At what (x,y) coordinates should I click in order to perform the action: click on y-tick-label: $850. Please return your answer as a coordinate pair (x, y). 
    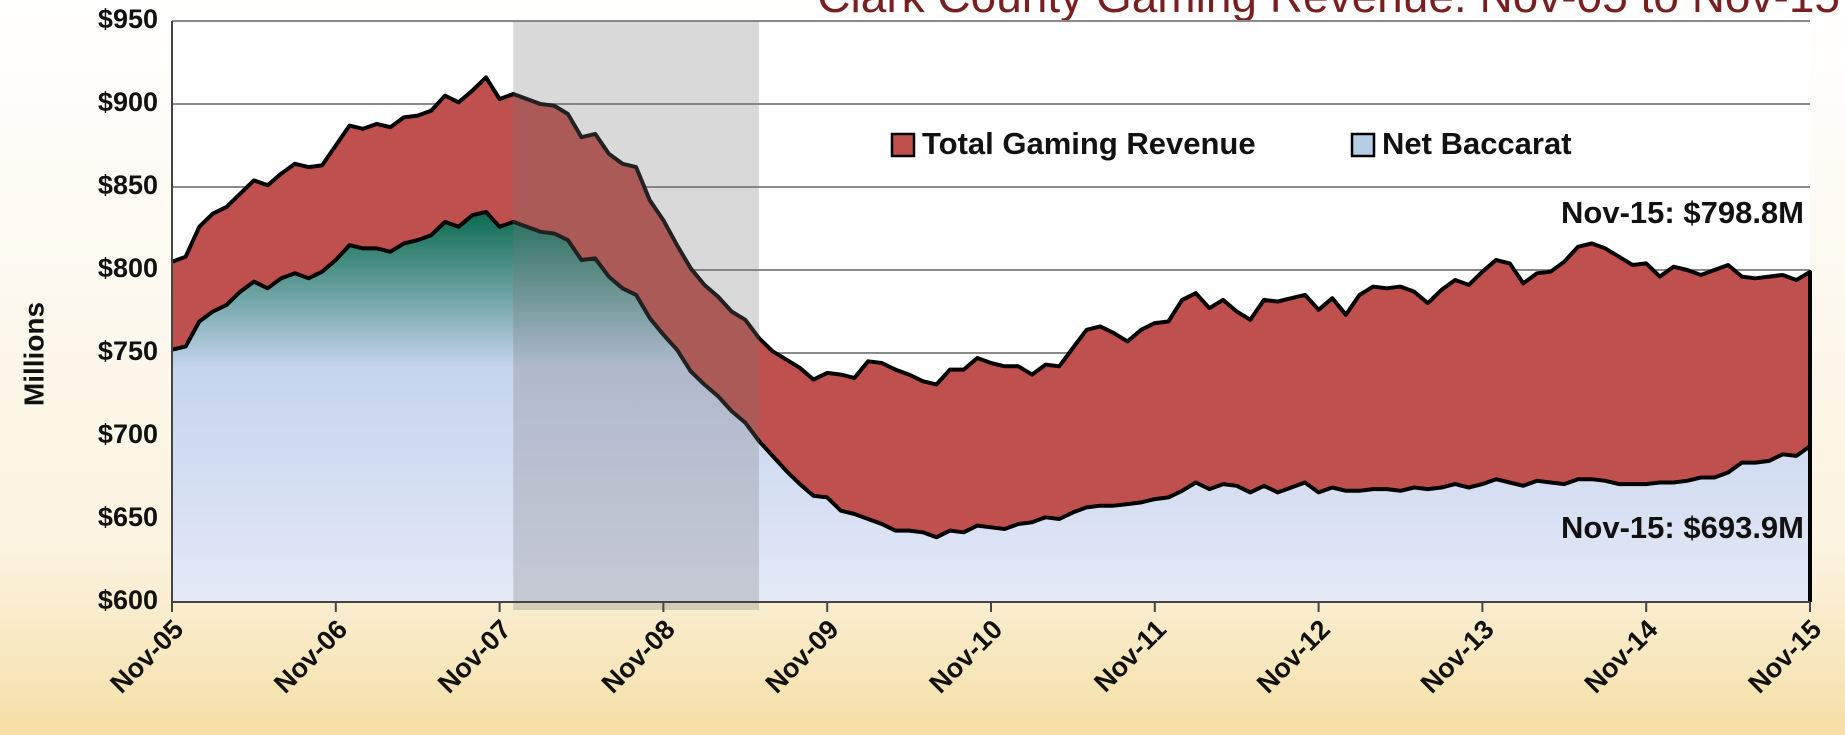
    Looking at the image, I should click on (128, 185).